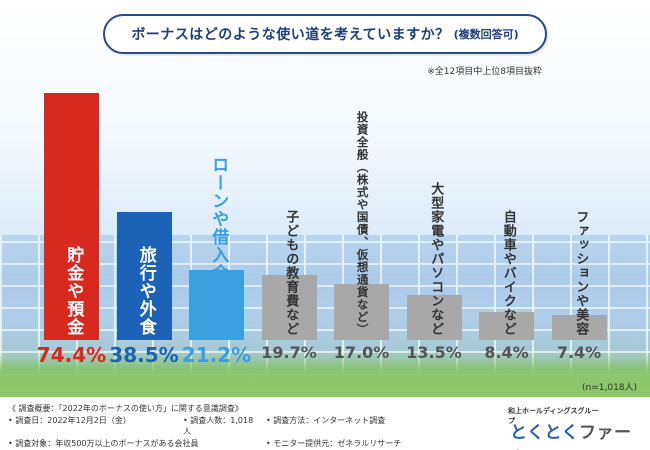 The height and width of the screenshot is (450, 650). What do you see at coordinates (361, 352) in the screenshot?
I see `value-label-5: 17.0%` at bounding box center [361, 352].